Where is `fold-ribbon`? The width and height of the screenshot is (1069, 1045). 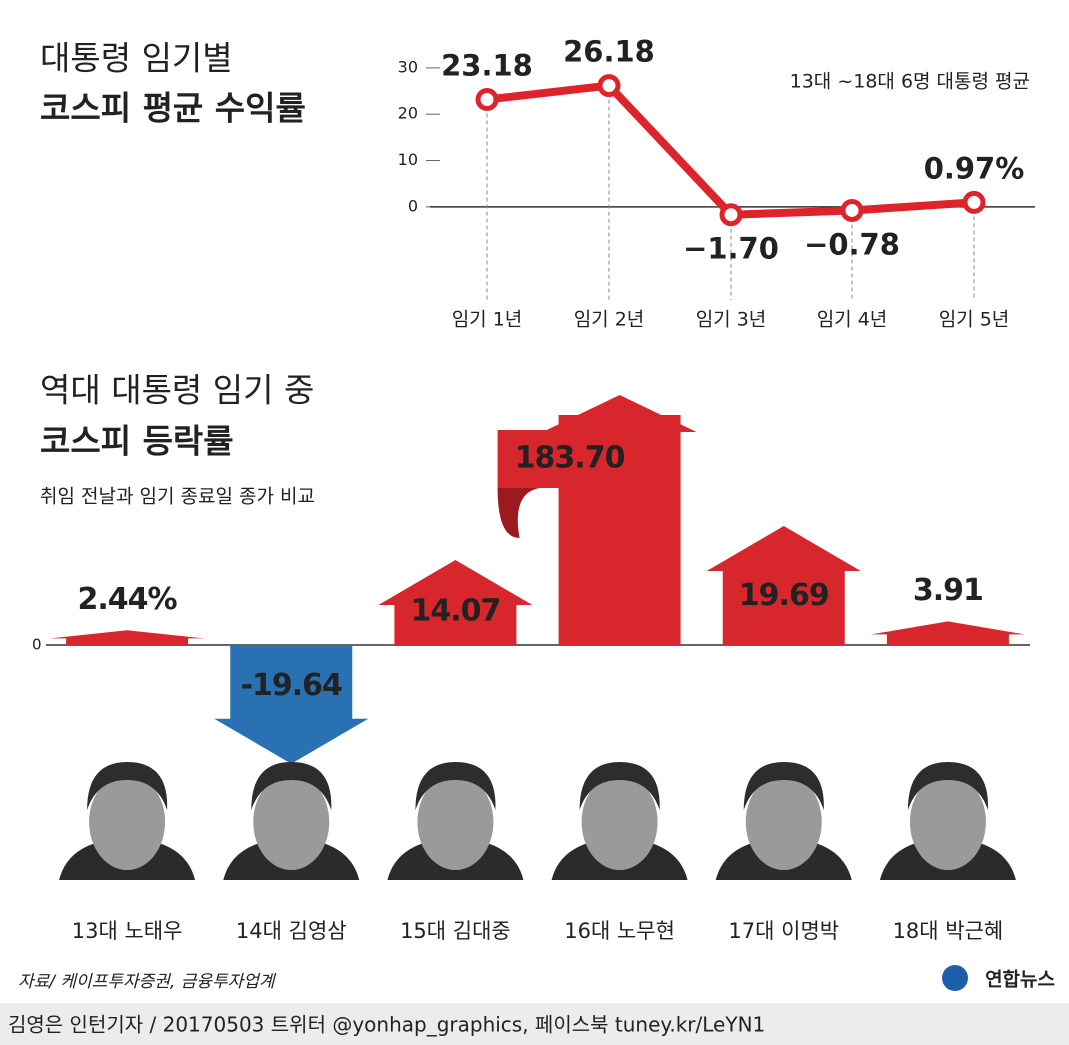
fold-ribbon is located at coordinates (518, 513).